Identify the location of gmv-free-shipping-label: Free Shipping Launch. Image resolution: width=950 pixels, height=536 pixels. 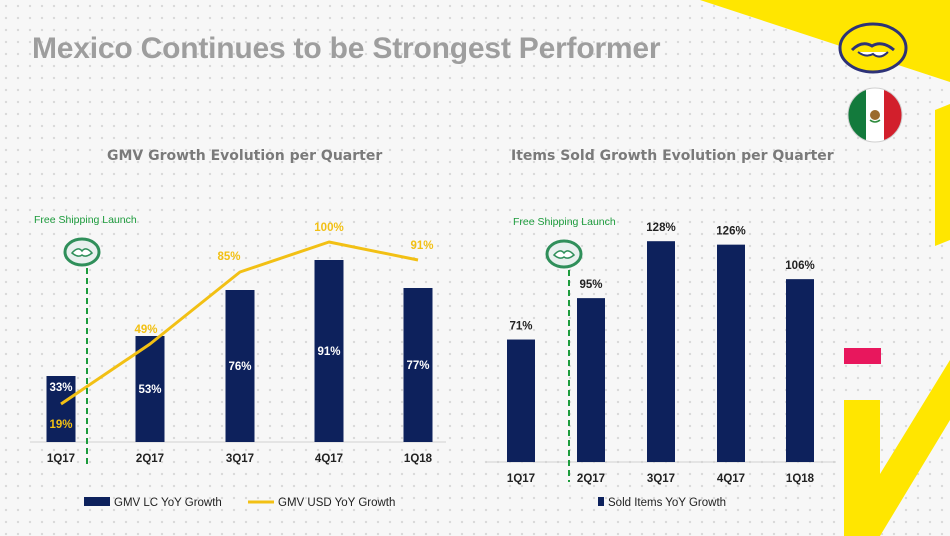
(85, 220).